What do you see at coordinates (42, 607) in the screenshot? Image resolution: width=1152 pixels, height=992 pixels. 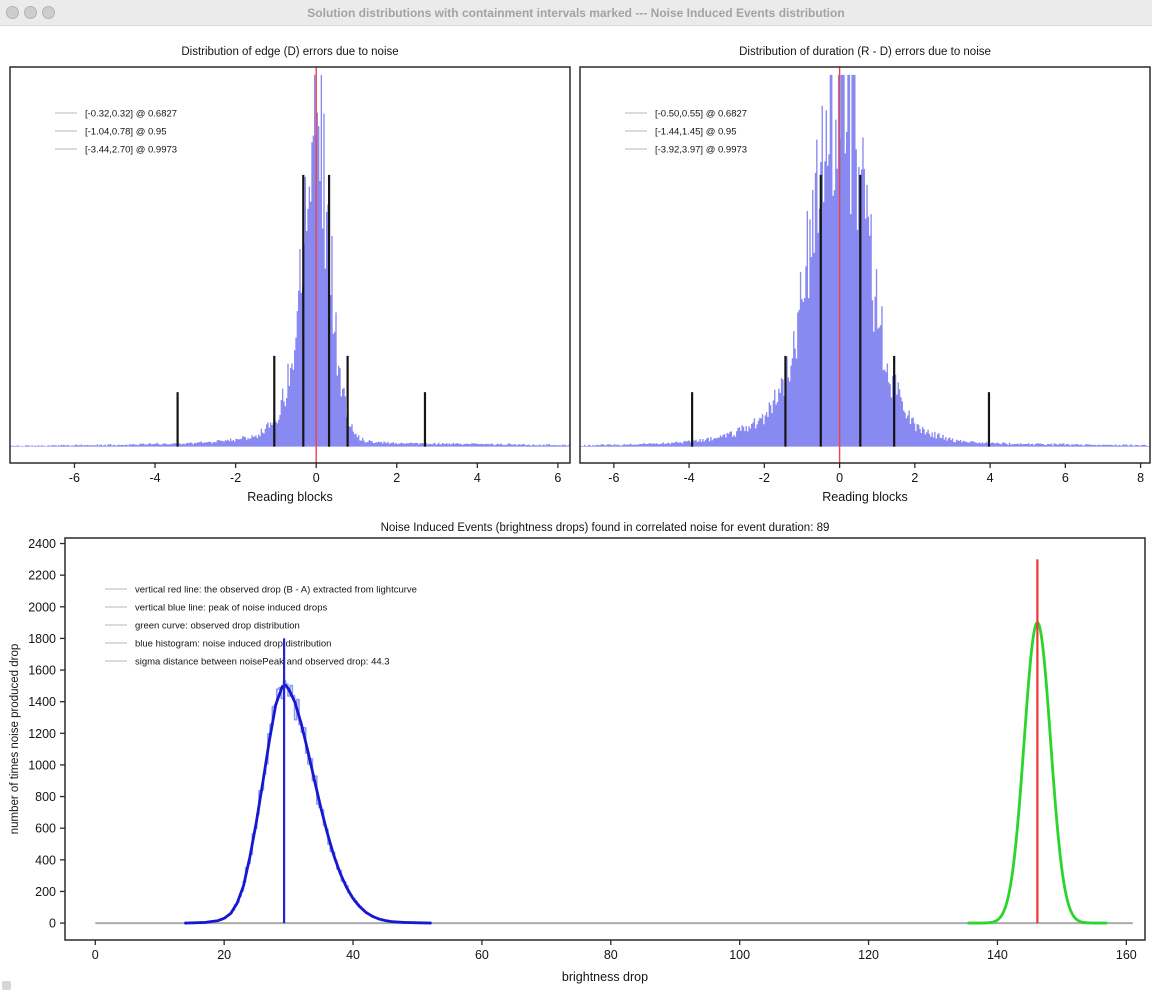 I see `y-tick-label: 2000` at bounding box center [42, 607].